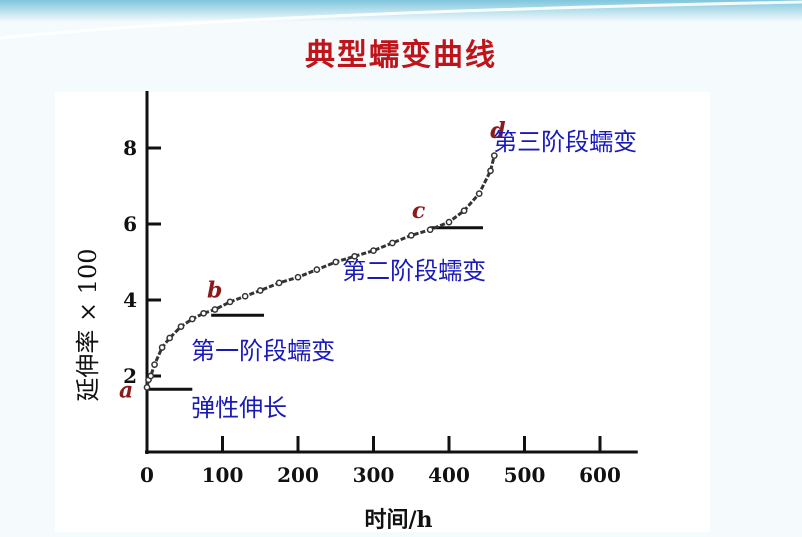  Describe the element at coordinates (414, 271) in the screenshot. I see `stage-label: 第二阶段蠕变` at that location.